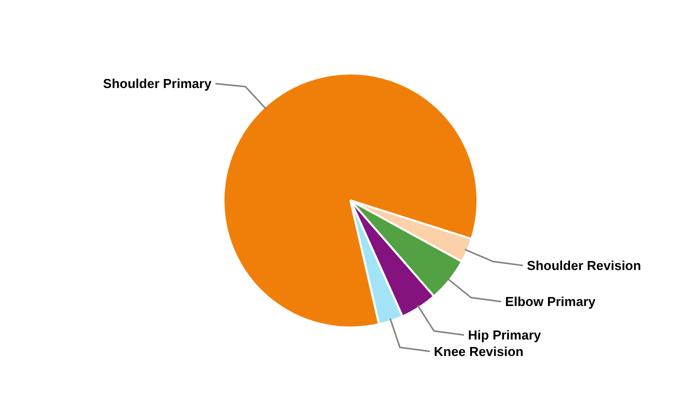 The width and height of the screenshot is (700, 400). I want to click on slice-label: Knee Revision, so click(479, 351).